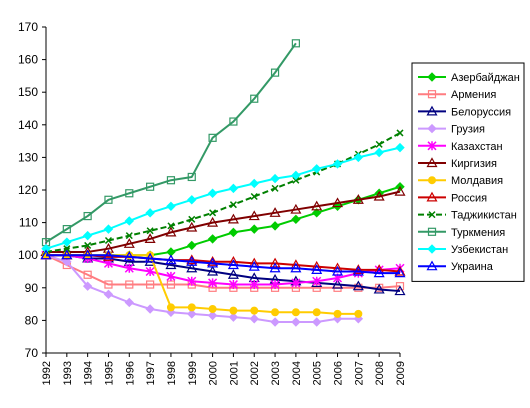  What do you see at coordinates (172, 373) in the screenshot?
I see `x-tick-label: 1998` at bounding box center [172, 373].